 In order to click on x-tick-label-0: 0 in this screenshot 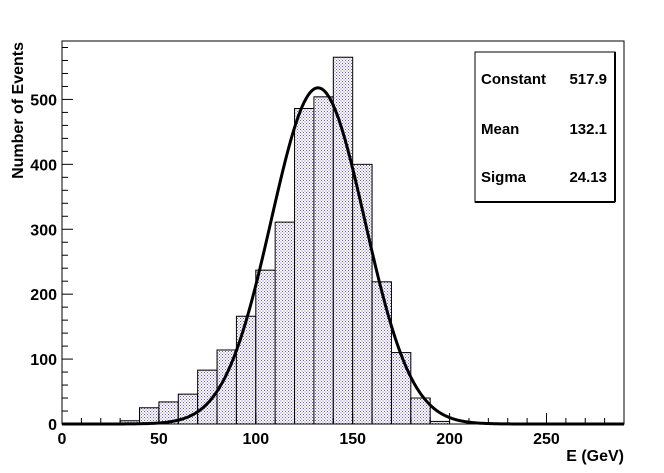, I will do `click(62, 439)`.